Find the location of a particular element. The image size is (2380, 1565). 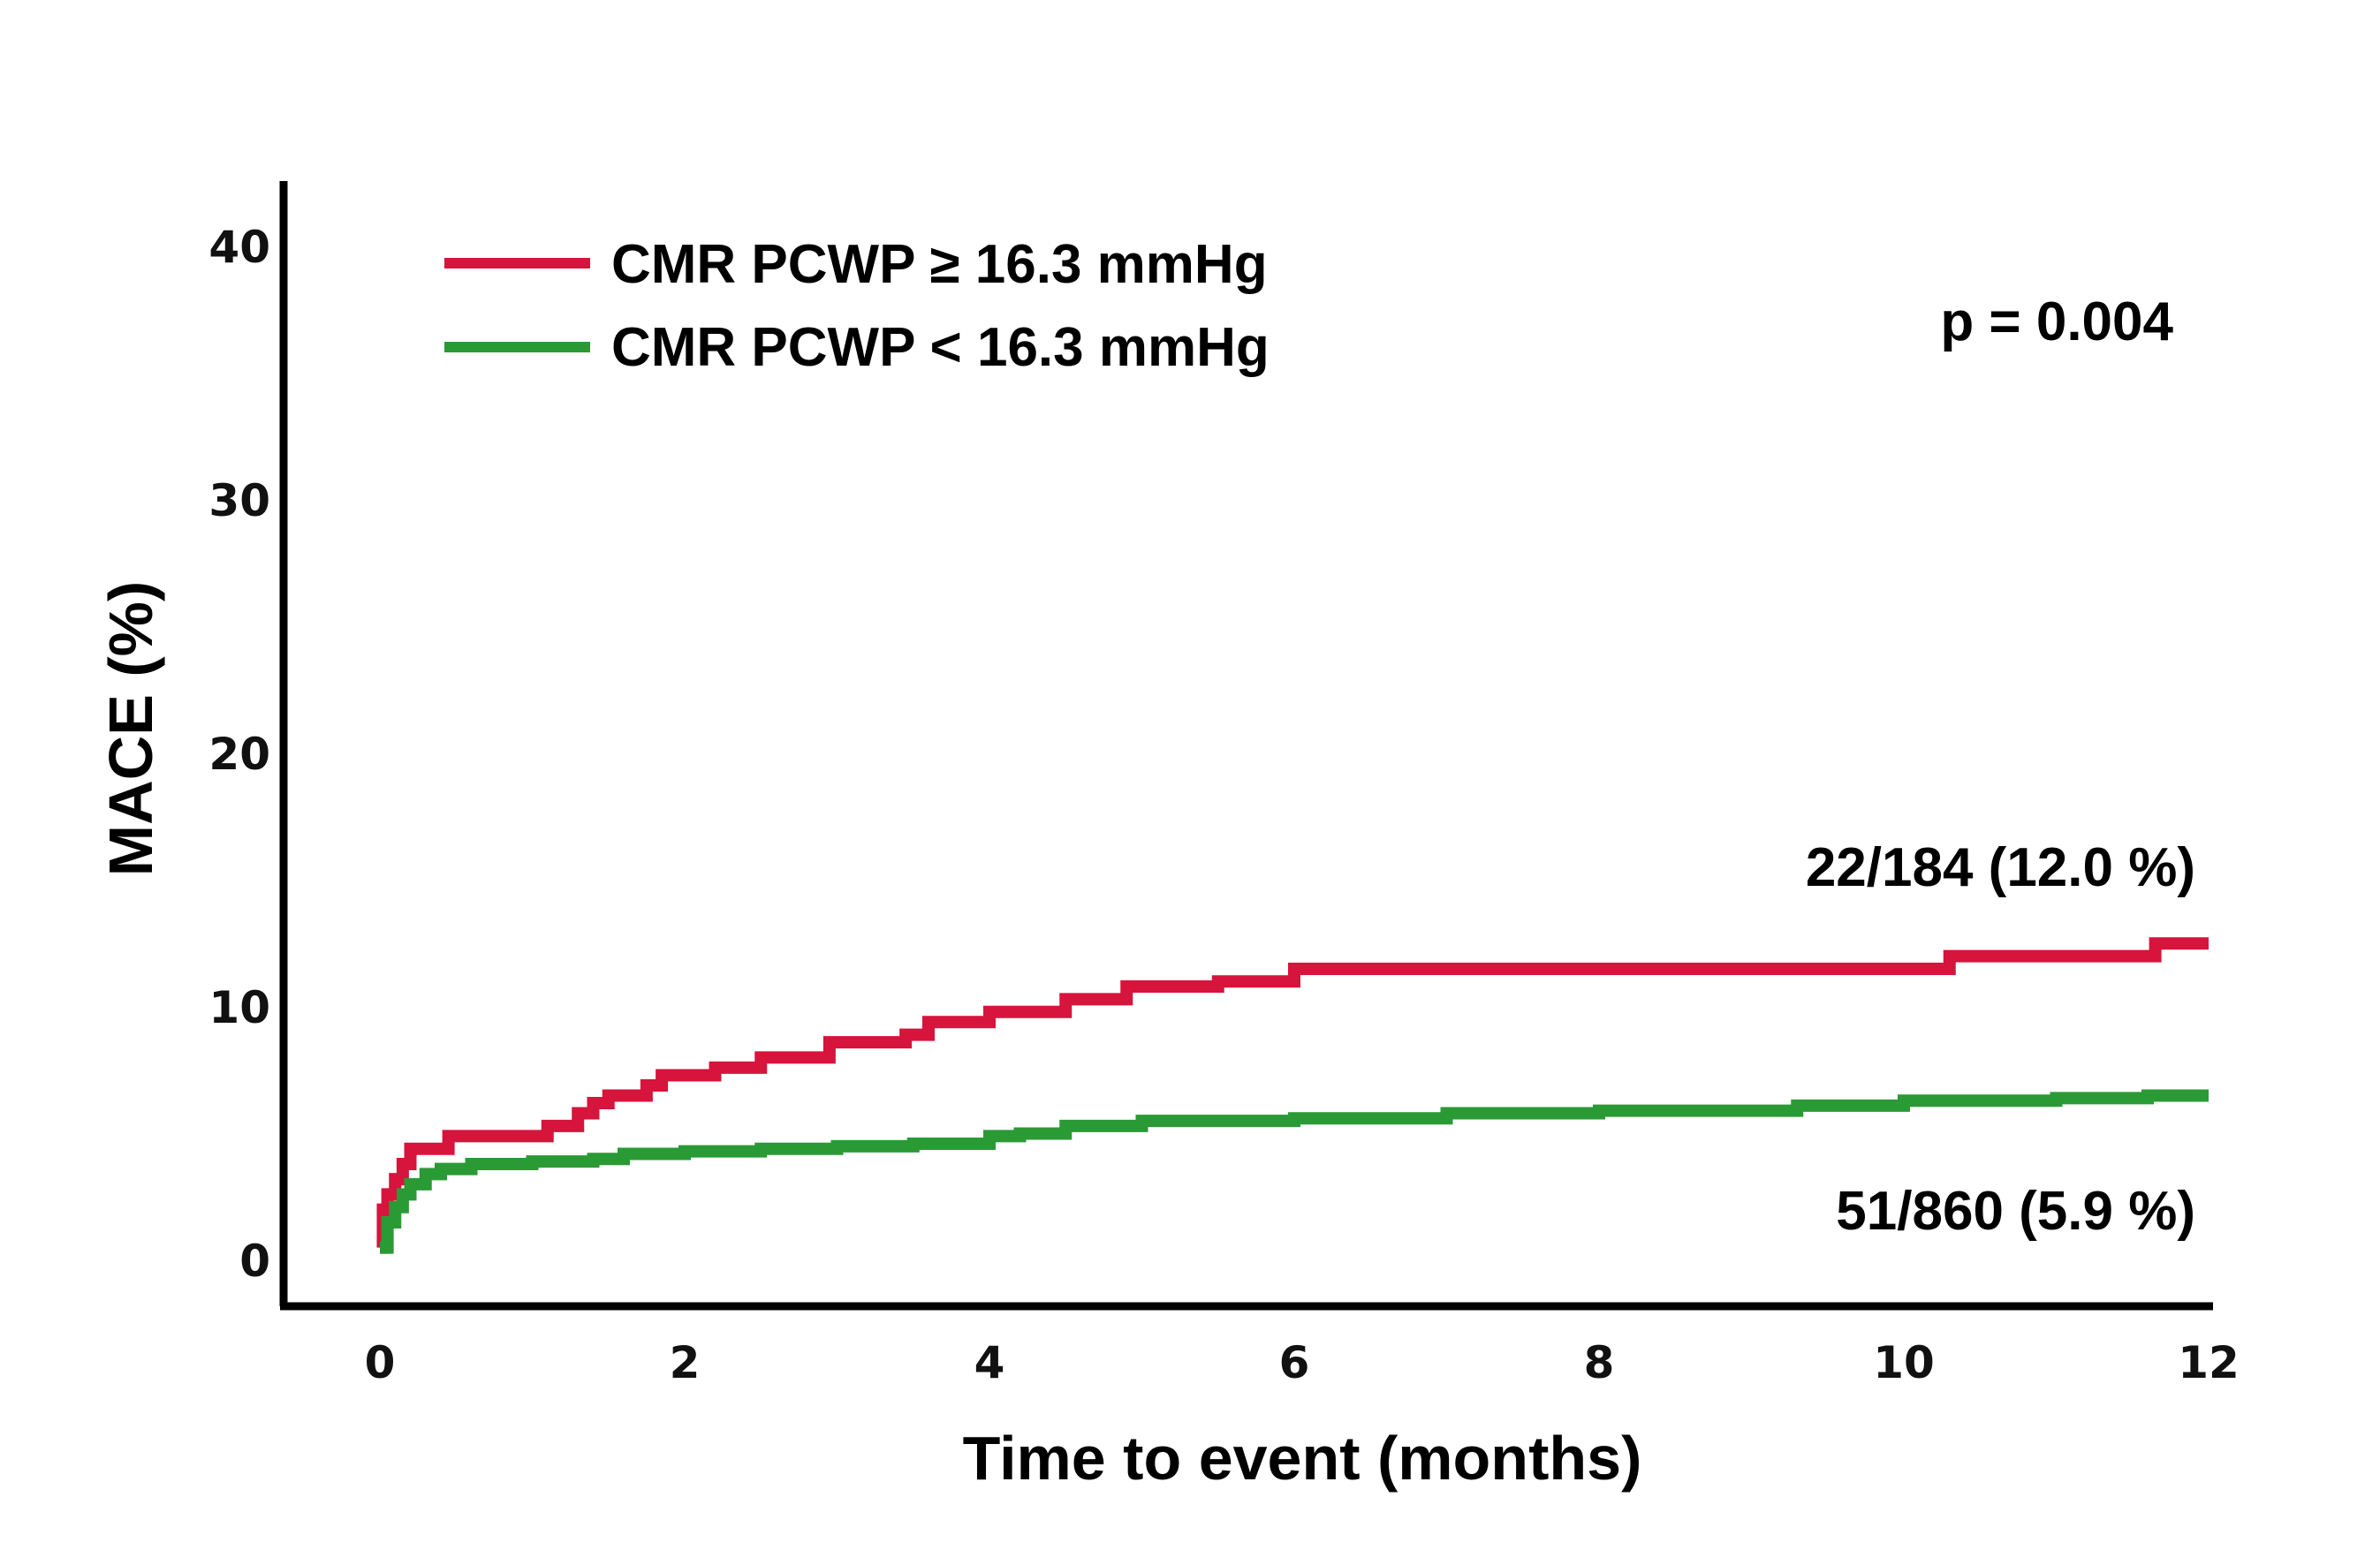

series-line-low is located at coordinates (1294, 1171).